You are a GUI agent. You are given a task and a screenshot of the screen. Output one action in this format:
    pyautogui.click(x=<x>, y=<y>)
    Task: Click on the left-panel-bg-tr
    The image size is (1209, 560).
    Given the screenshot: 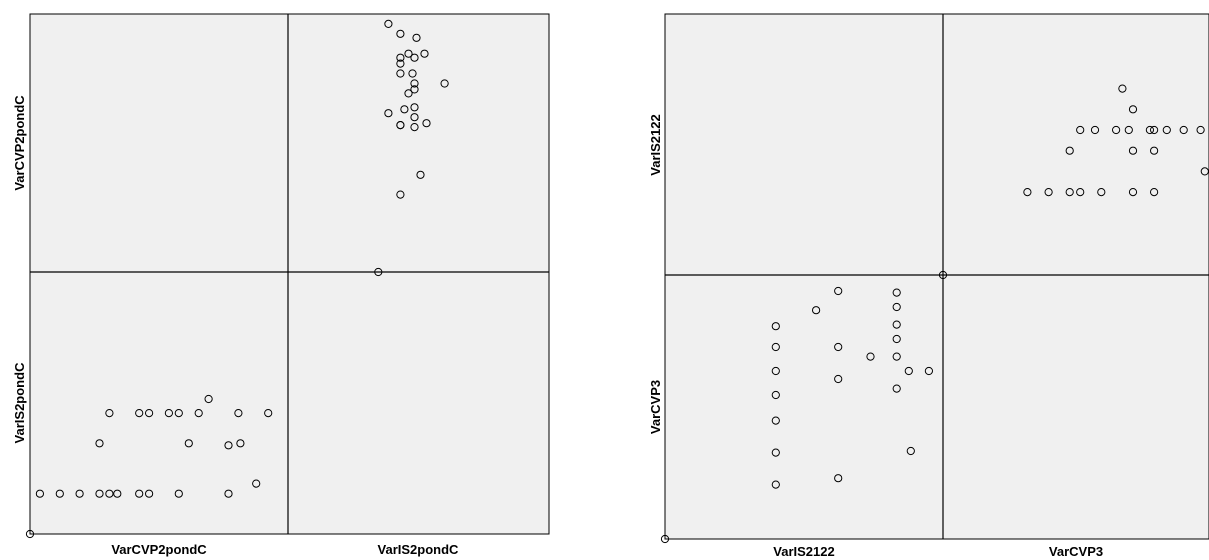 What is the action you would take?
    pyautogui.click(x=418, y=143)
    